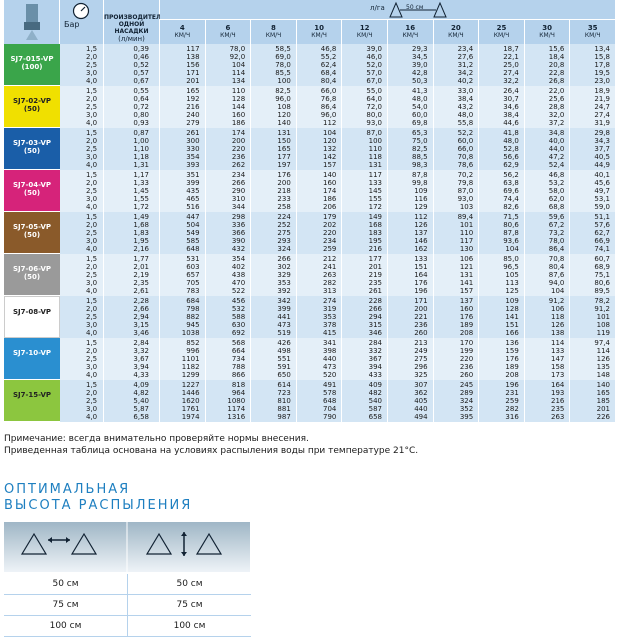 The width and height of the screenshot is (624, 640). Describe the element at coordinates (556, 49) in the screenshot. I see `rate: 15,6` at that location.